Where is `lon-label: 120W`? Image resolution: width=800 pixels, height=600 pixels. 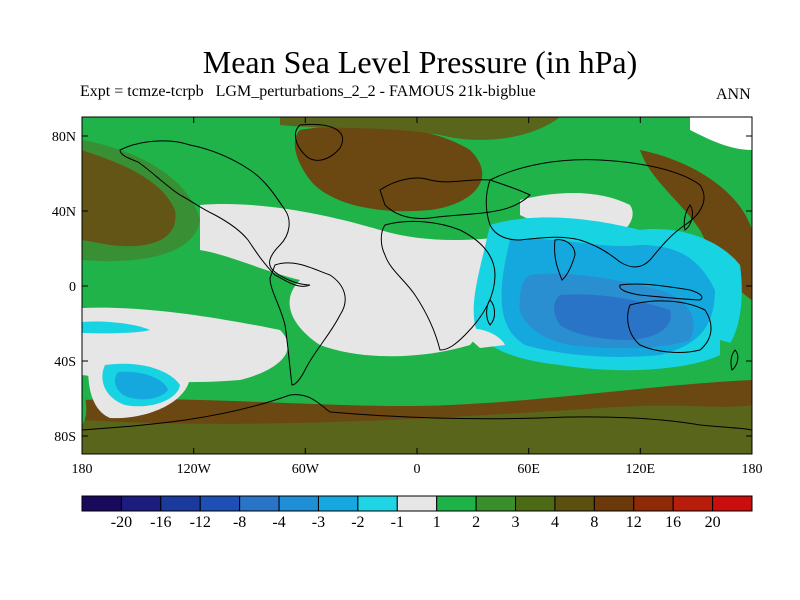 lon-label: 120W is located at coordinates (194, 469).